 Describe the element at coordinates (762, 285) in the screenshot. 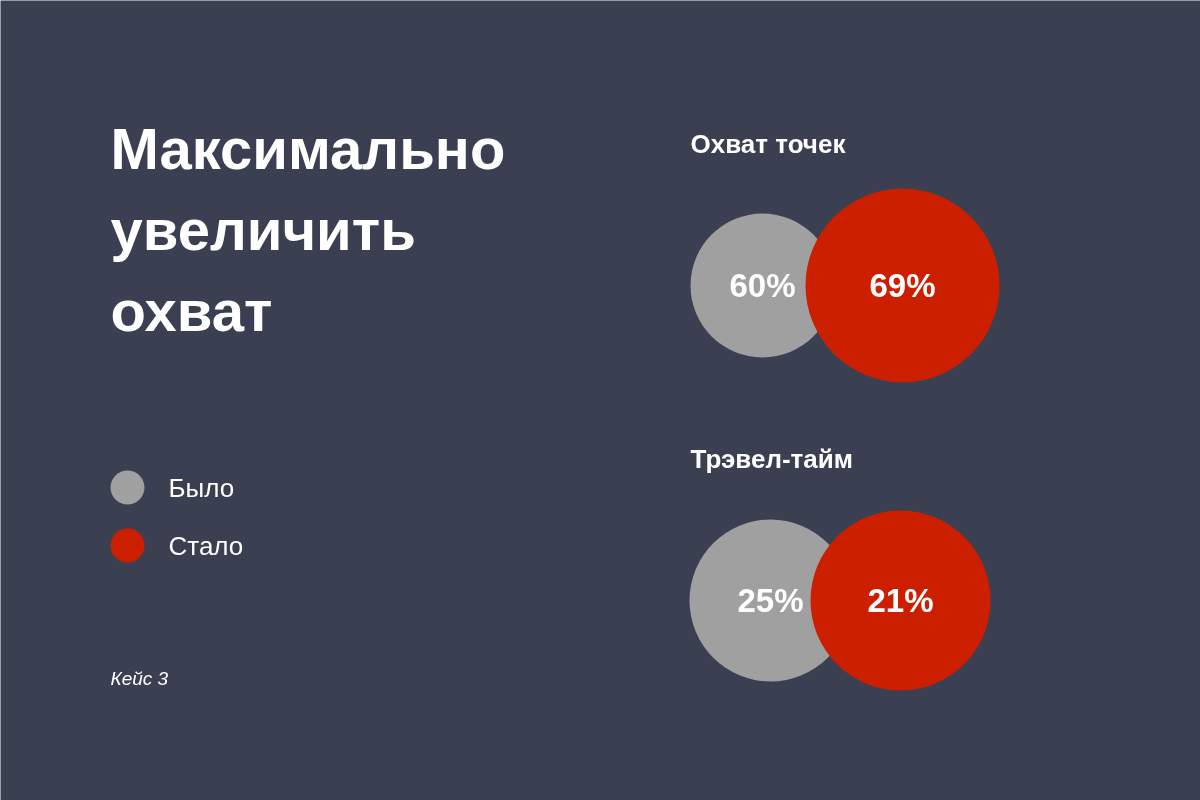

I see `data-label: 60%` at that location.